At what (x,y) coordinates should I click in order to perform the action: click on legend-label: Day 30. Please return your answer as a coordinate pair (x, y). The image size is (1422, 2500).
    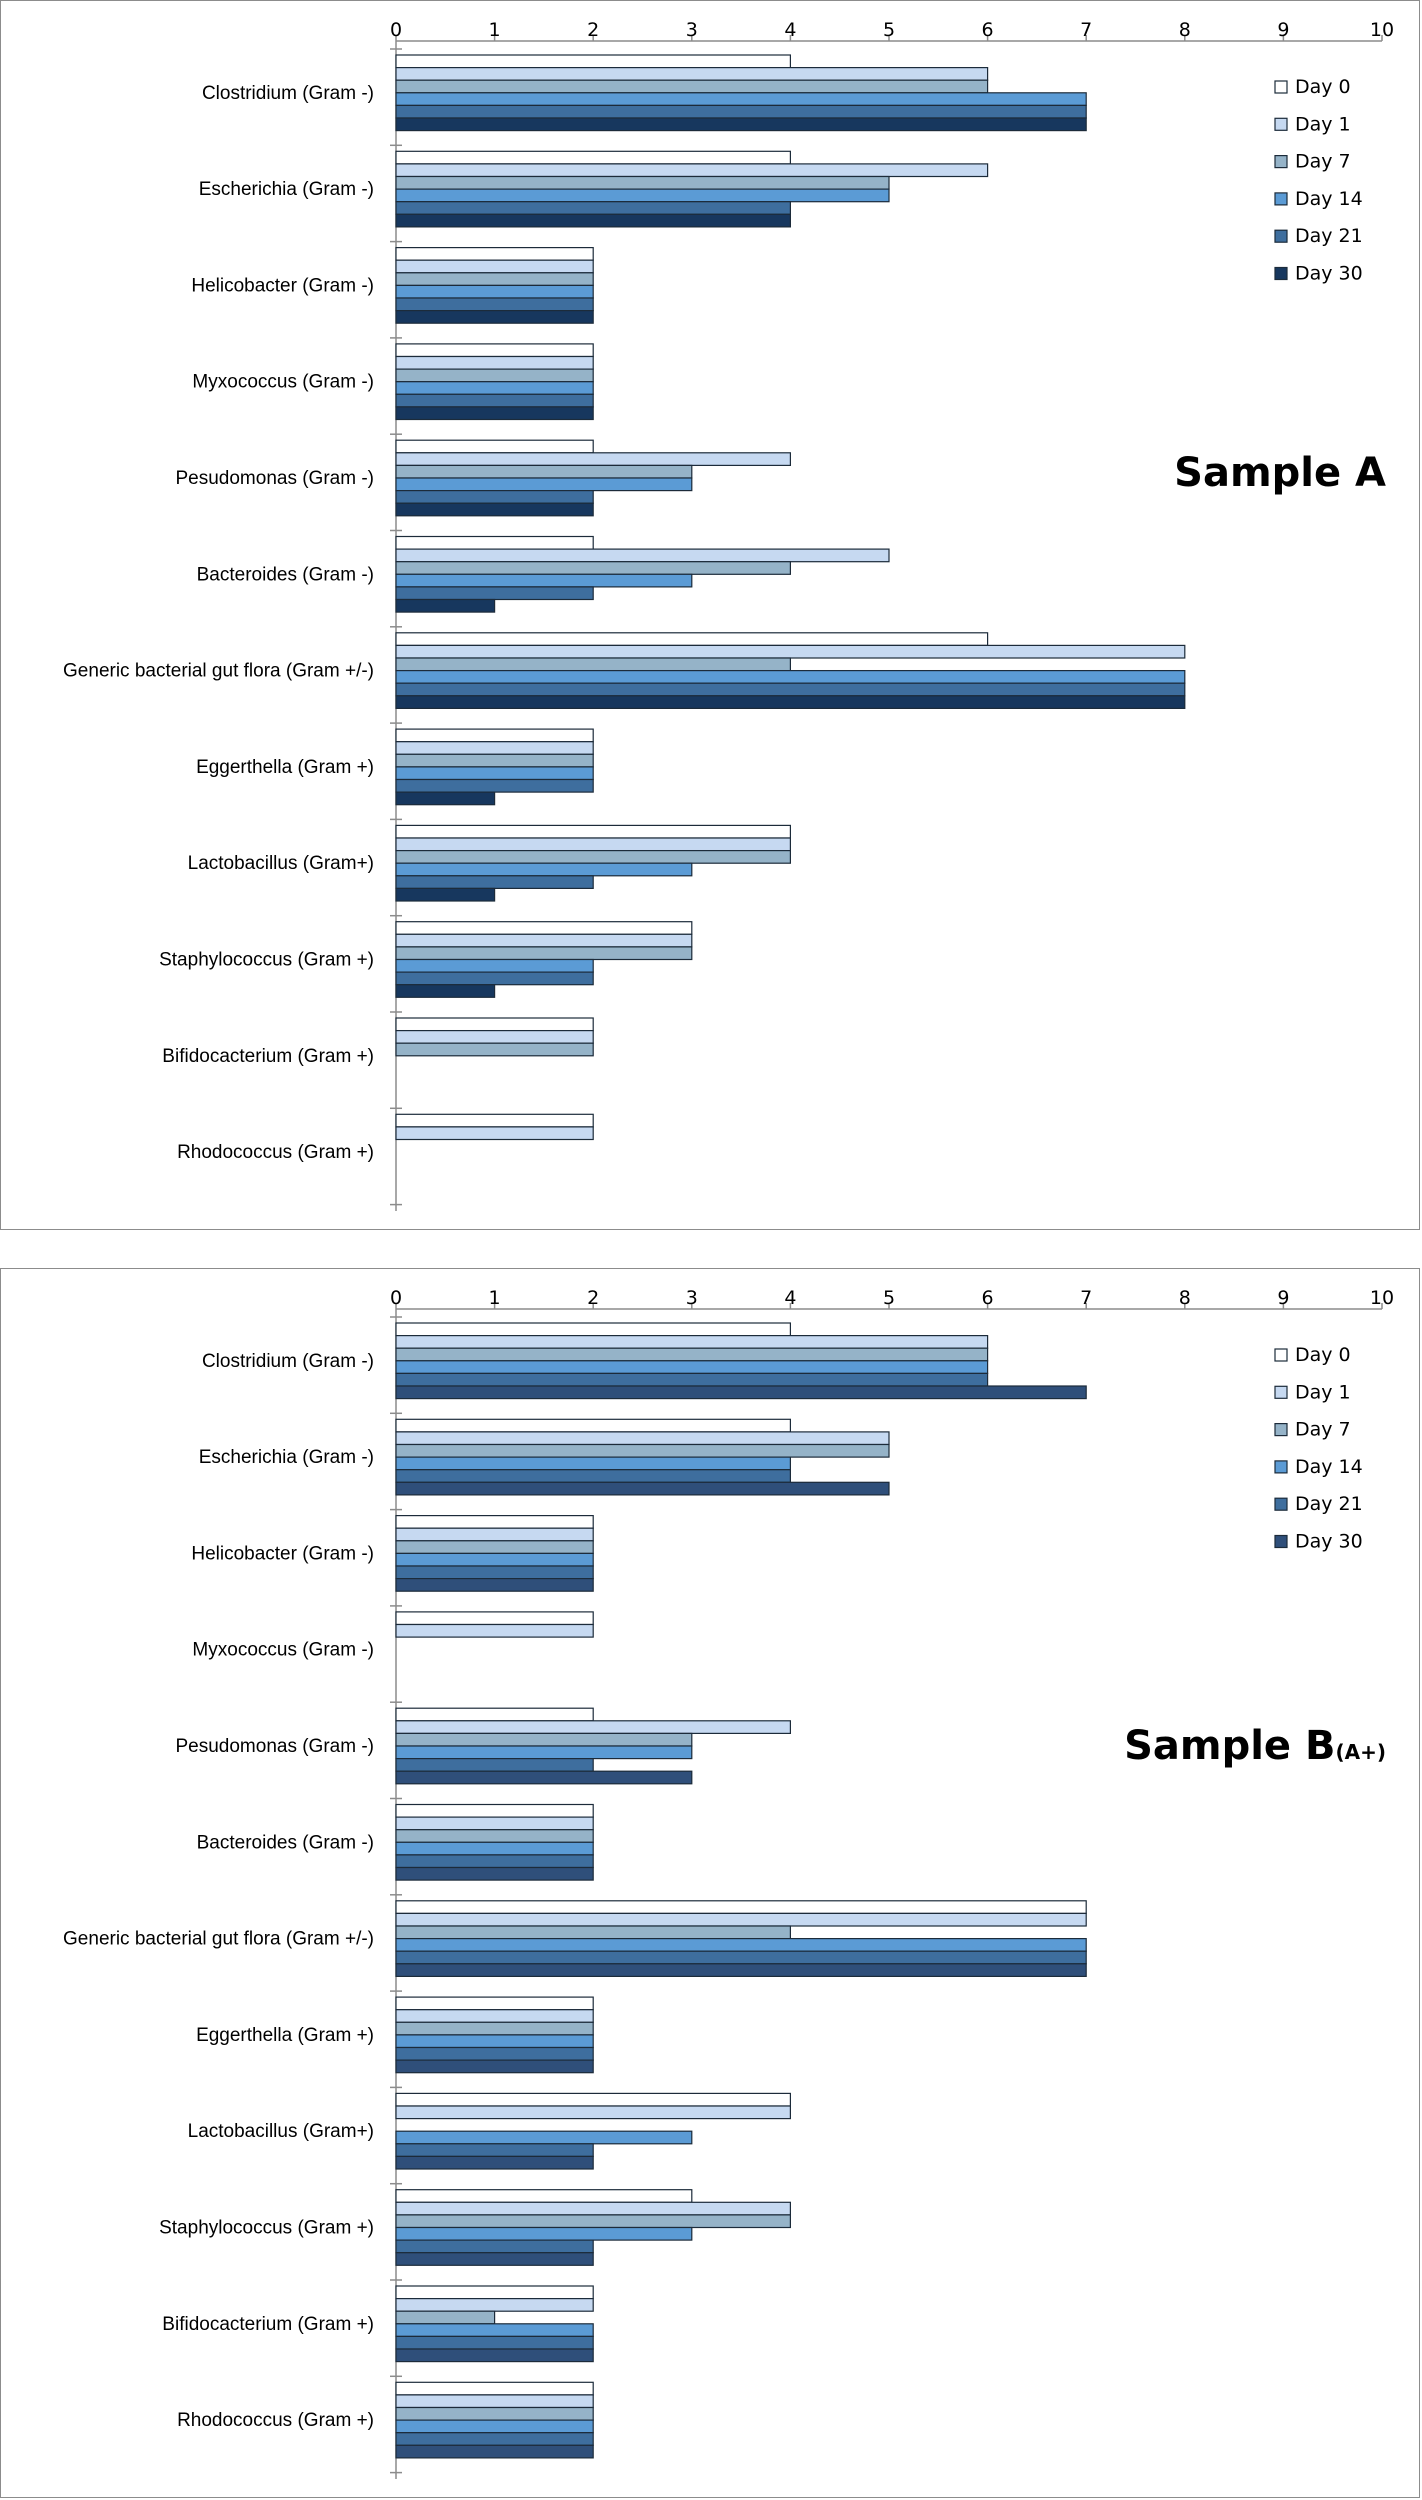
    Looking at the image, I should click on (1329, 1542).